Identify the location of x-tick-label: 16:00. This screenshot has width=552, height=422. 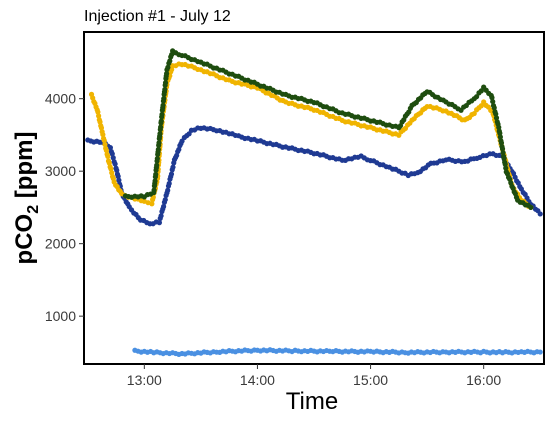
(483, 380).